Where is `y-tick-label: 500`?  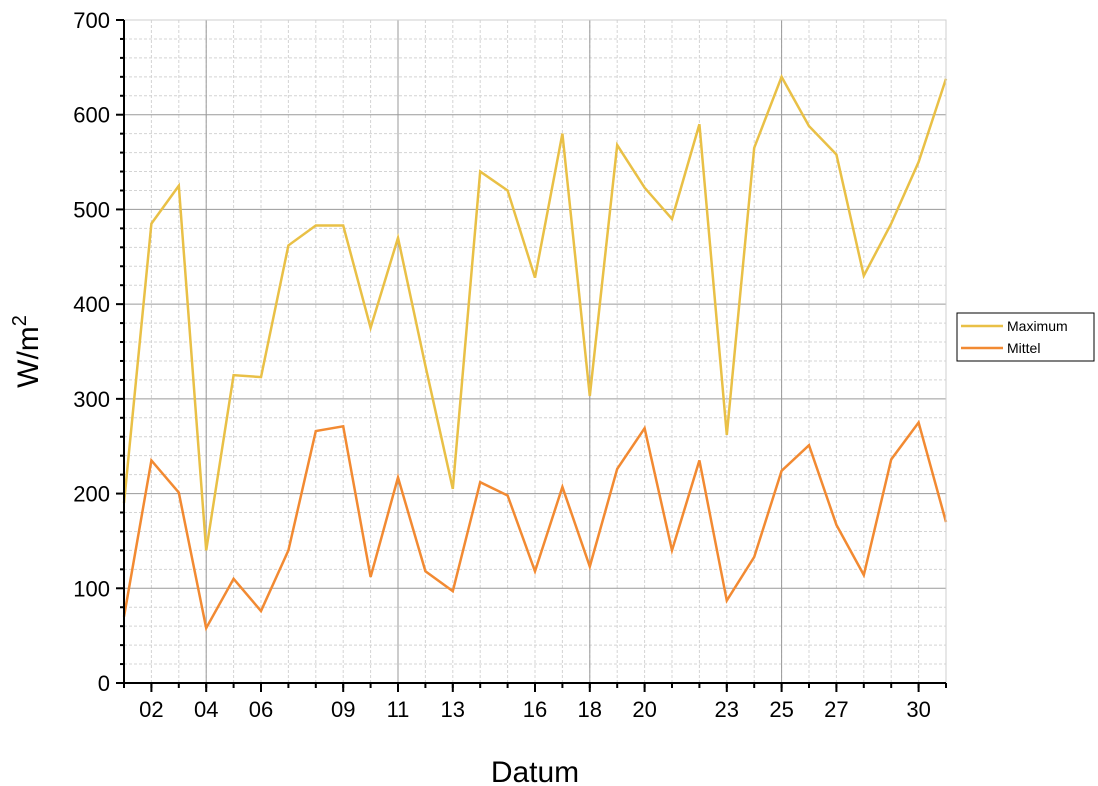
y-tick-label: 500 is located at coordinates (91, 209).